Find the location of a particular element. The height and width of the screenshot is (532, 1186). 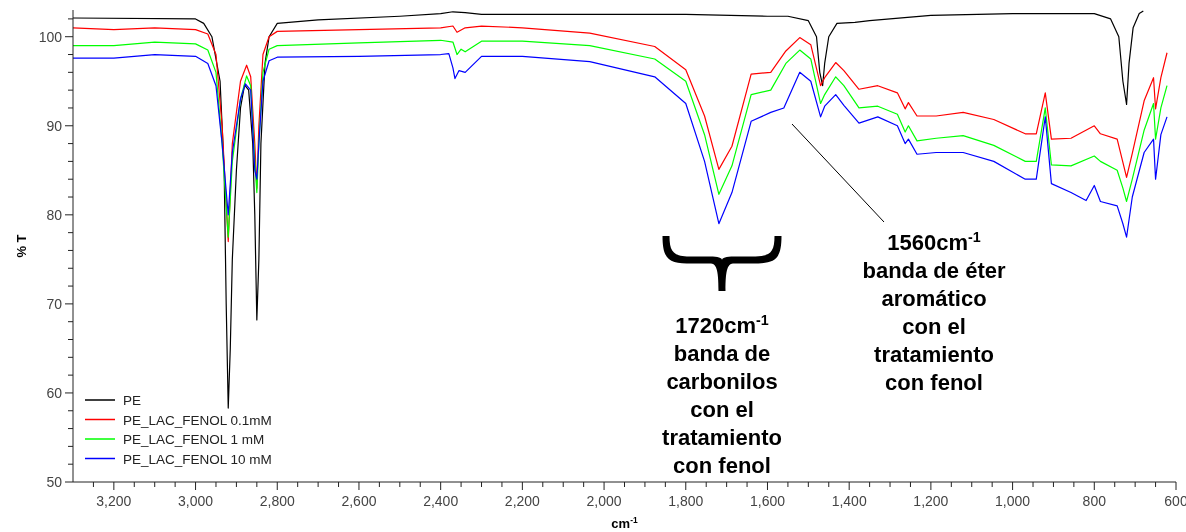

x-tick-label: 2,000 is located at coordinates (604, 501).